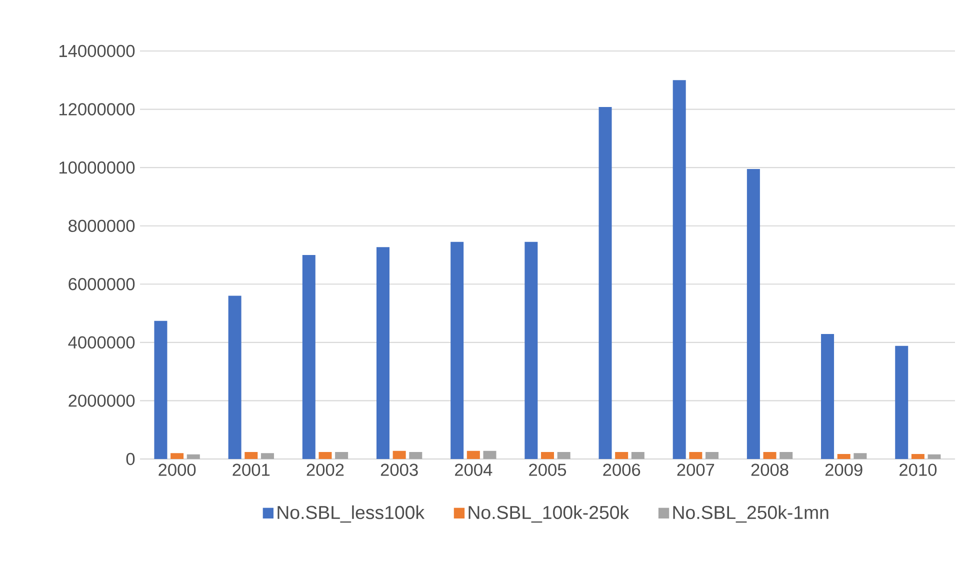  What do you see at coordinates (750, 514) in the screenshot?
I see `legend-label: No.SBL_250k-1mn` at bounding box center [750, 514].